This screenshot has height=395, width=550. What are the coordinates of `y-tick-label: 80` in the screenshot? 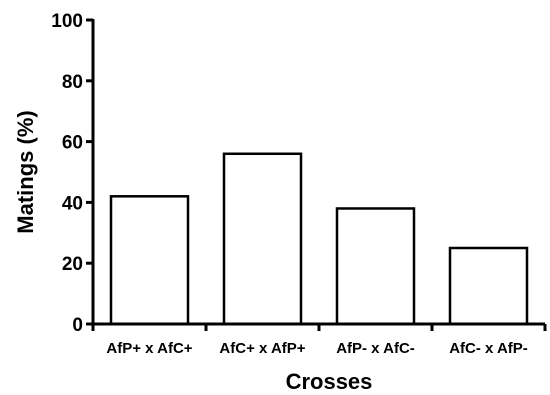 It's located at (72, 82).